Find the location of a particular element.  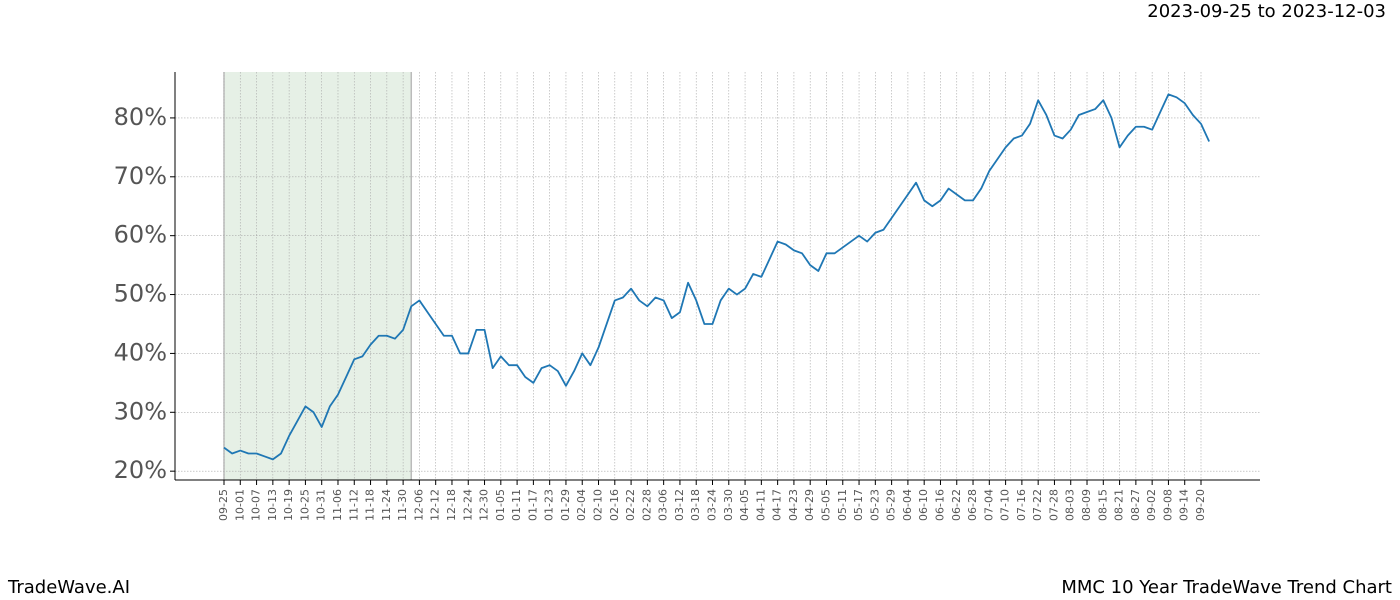

x-tick-label: 02-04 is located at coordinates (581, 505).